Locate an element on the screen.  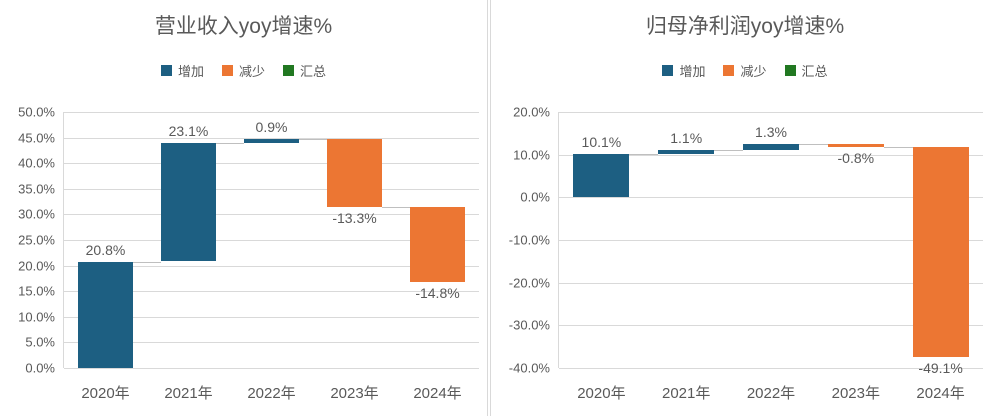
data-label: -13.3% is located at coordinates (354, 217).